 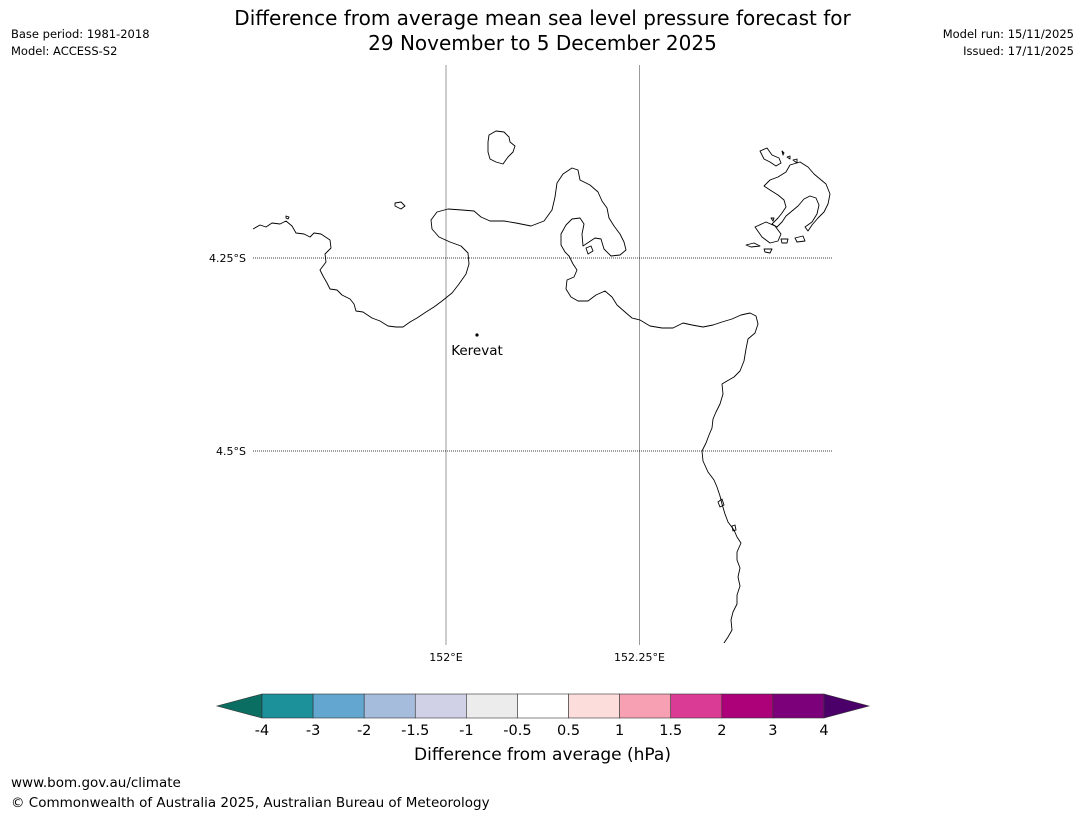 I want to click on islet-far-west, so click(x=287, y=217).